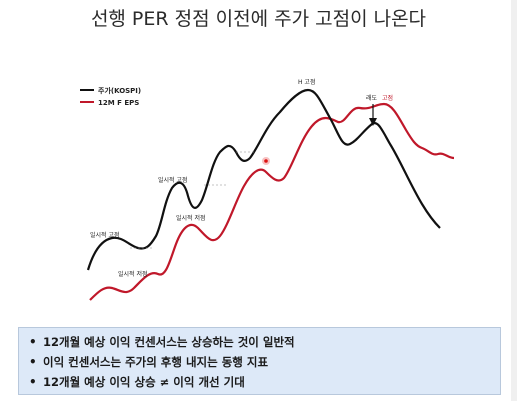 The width and height of the screenshot is (517, 401). Describe the element at coordinates (169, 342) in the screenshot. I see `bullet-text: 12개월 예상 이익 컨센서스는 상승하는 것이 일반적` at that location.